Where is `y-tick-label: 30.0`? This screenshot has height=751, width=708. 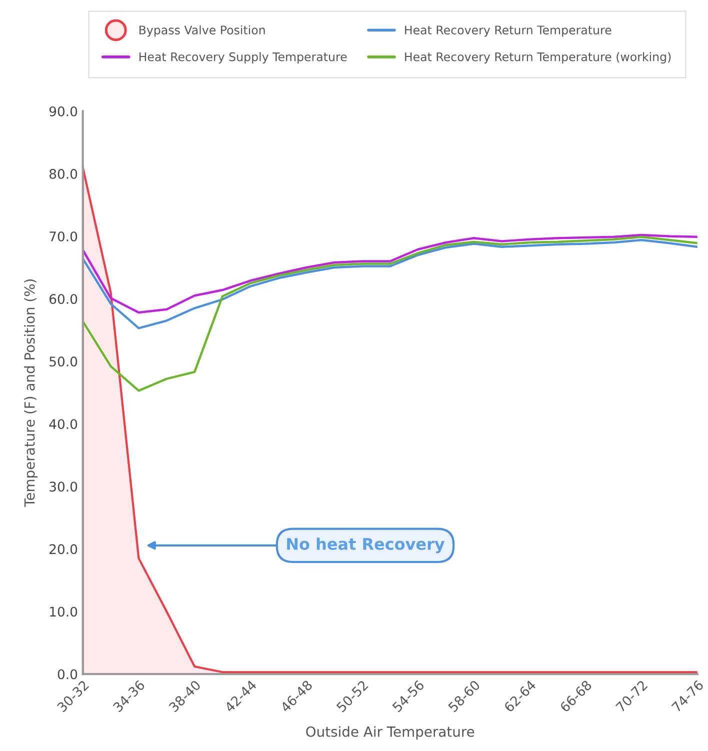
y-tick-label: 30.0 is located at coordinates (64, 487).